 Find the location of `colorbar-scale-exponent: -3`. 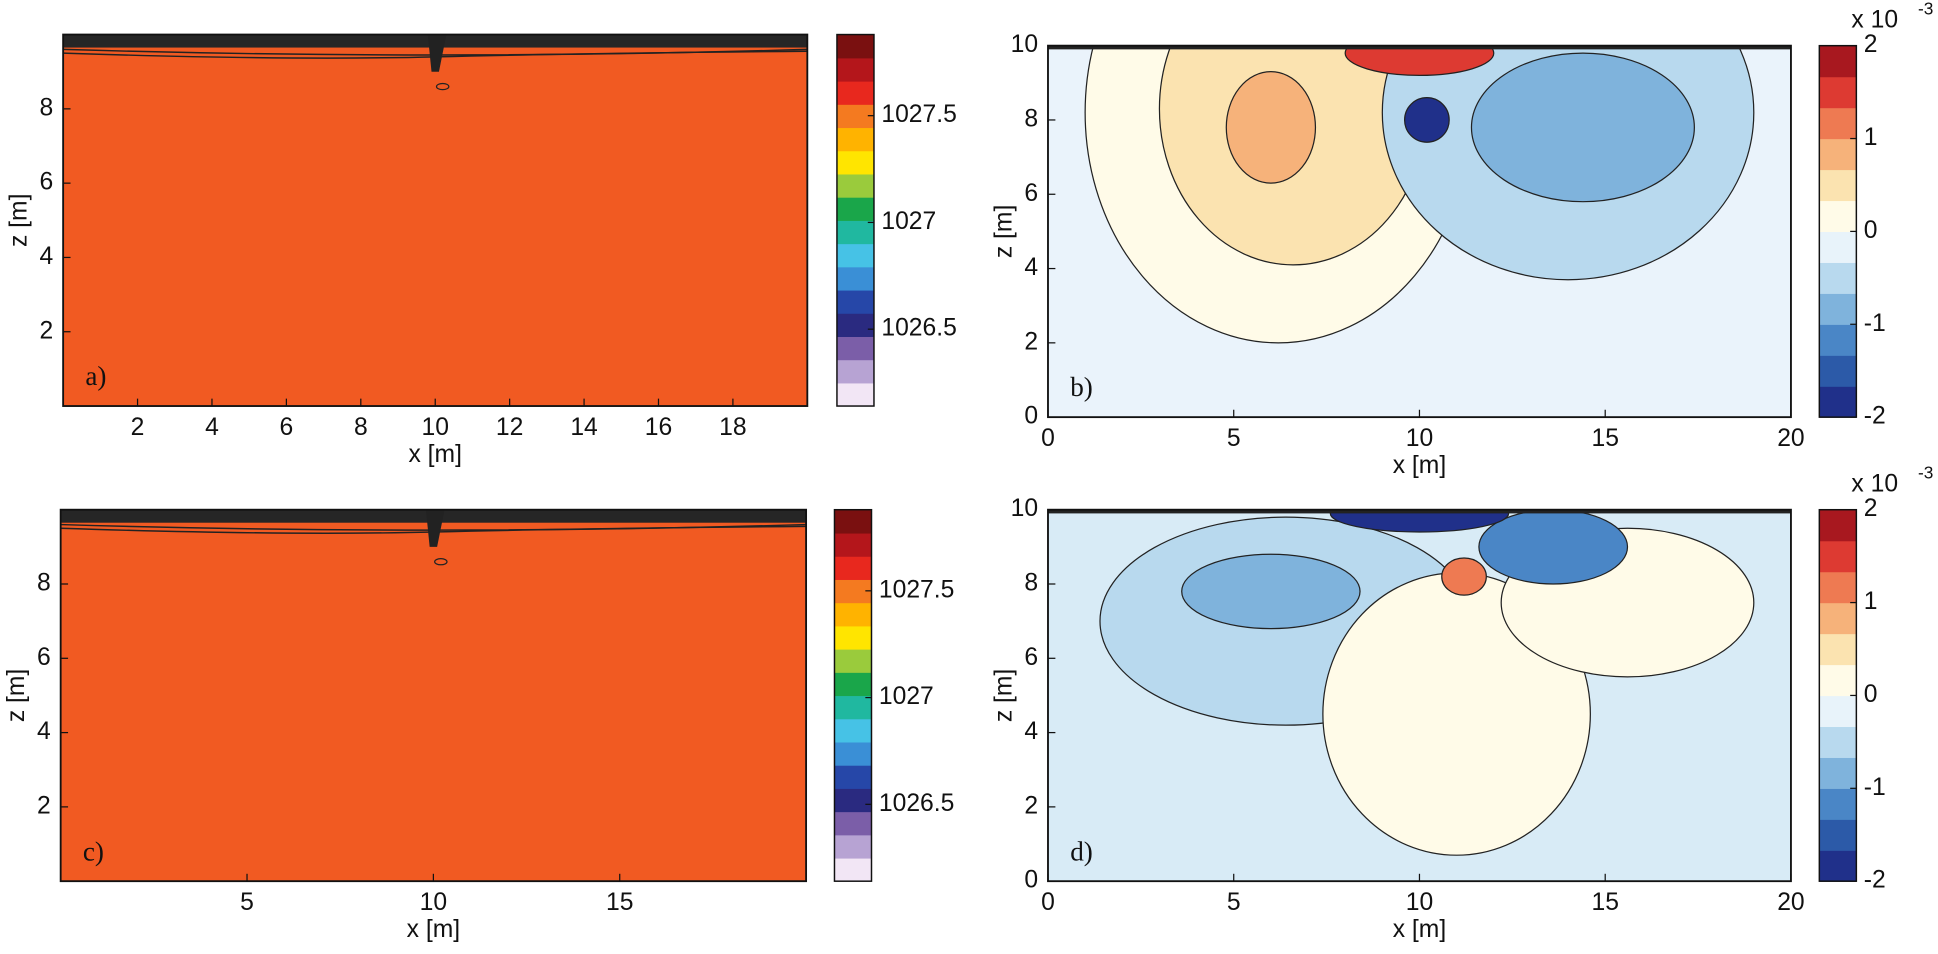

colorbar-scale-exponent: -3 is located at coordinates (1925, 472).